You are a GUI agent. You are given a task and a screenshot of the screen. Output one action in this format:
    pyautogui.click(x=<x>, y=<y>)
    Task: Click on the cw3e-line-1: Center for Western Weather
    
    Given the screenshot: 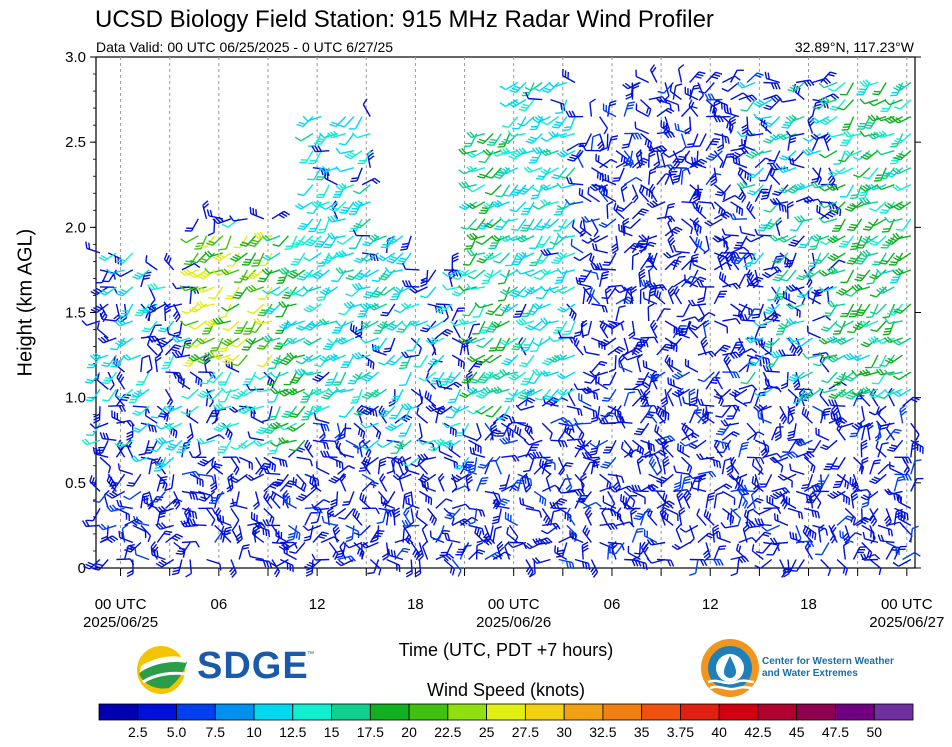 What is the action you would take?
    pyautogui.click(x=828, y=661)
    